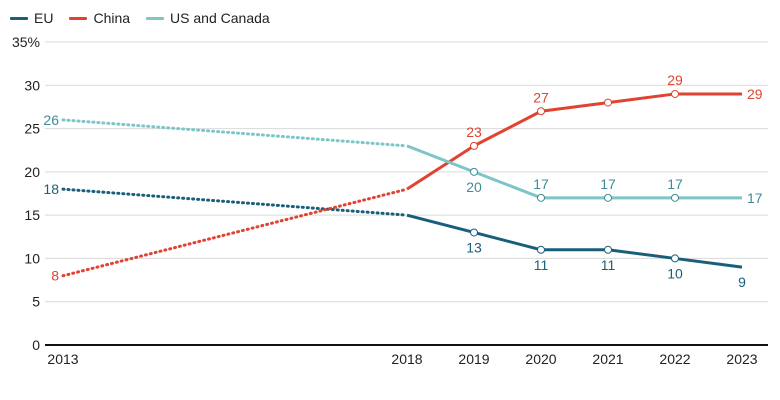 The width and height of the screenshot is (780, 400). What do you see at coordinates (51, 120) in the screenshot?
I see `data-label: 26` at bounding box center [51, 120].